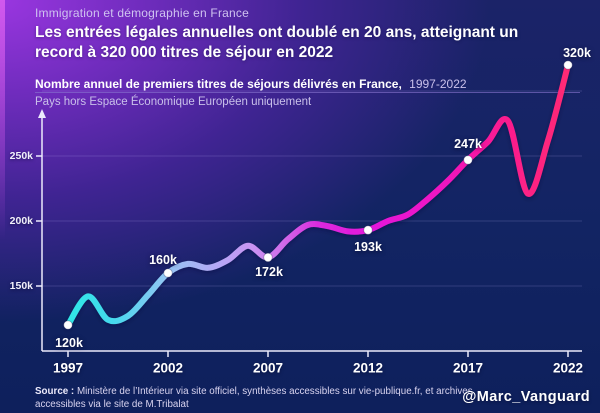 The width and height of the screenshot is (600, 413). I want to click on data-point-label: 172k, so click(269, 272).